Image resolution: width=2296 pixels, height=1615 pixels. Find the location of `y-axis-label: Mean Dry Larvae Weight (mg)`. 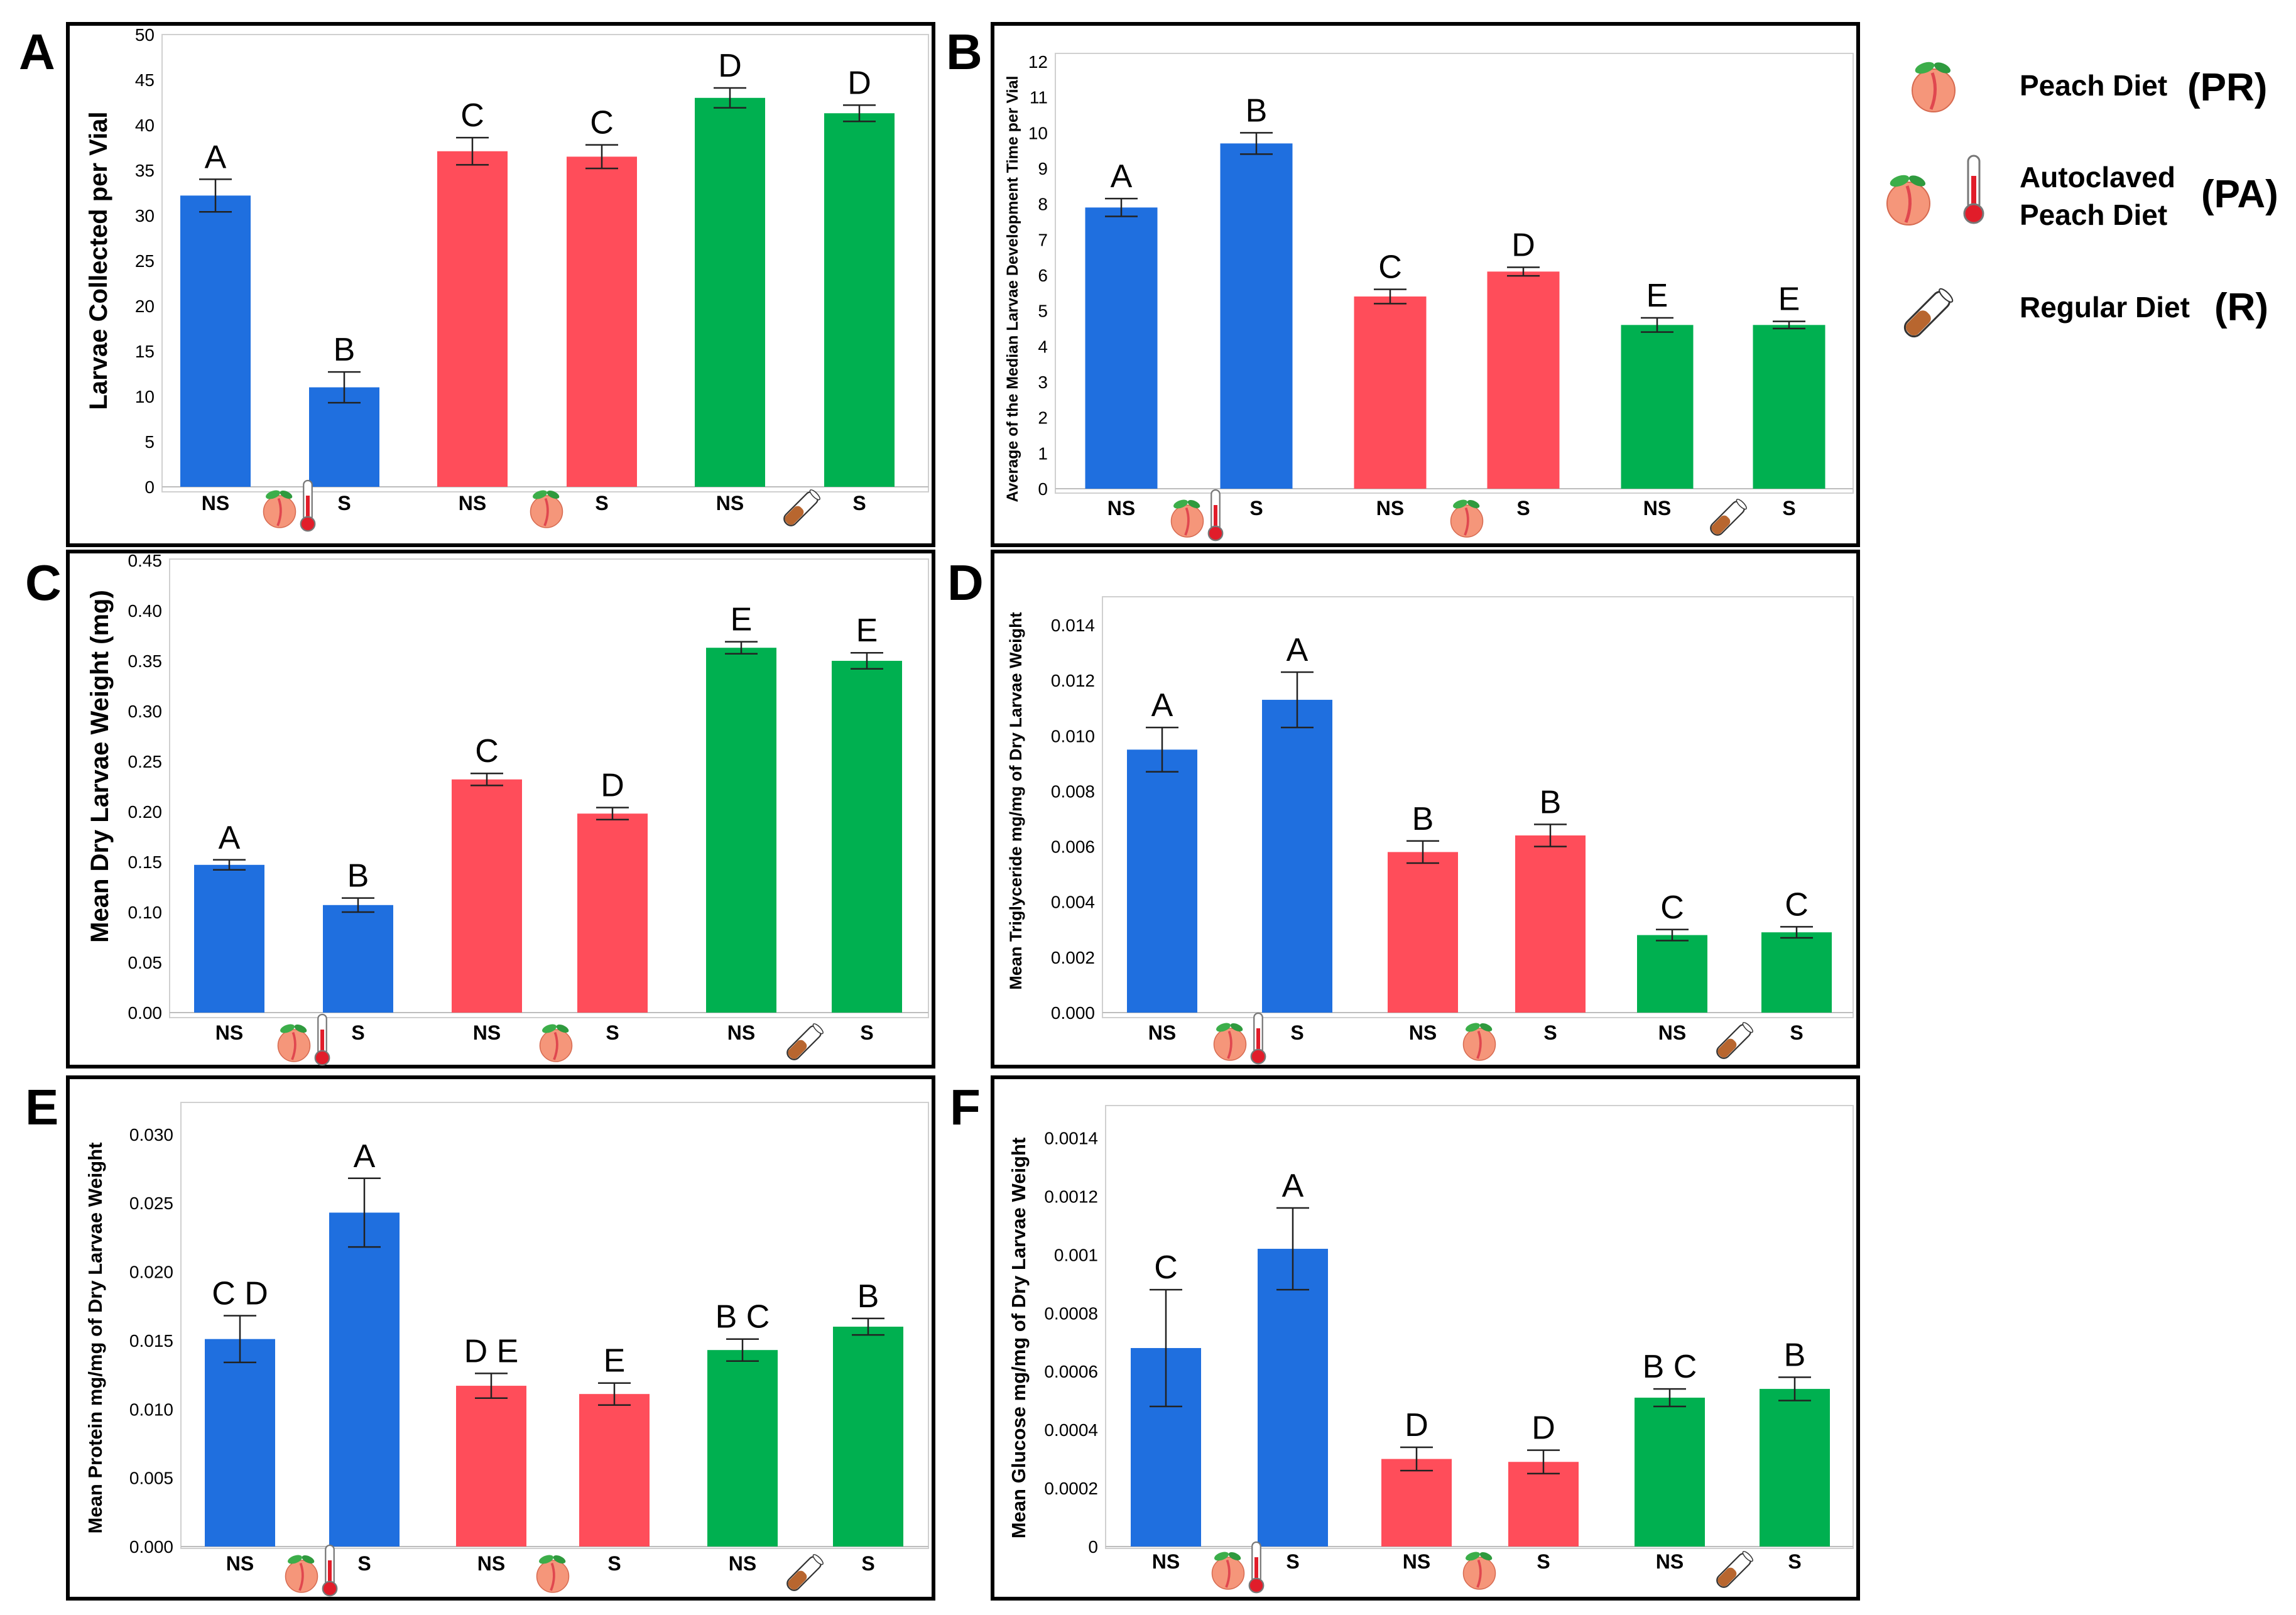

y-axis-label: Mean Dry Larvae Weight (mg) is located at coordinates (100, 766).